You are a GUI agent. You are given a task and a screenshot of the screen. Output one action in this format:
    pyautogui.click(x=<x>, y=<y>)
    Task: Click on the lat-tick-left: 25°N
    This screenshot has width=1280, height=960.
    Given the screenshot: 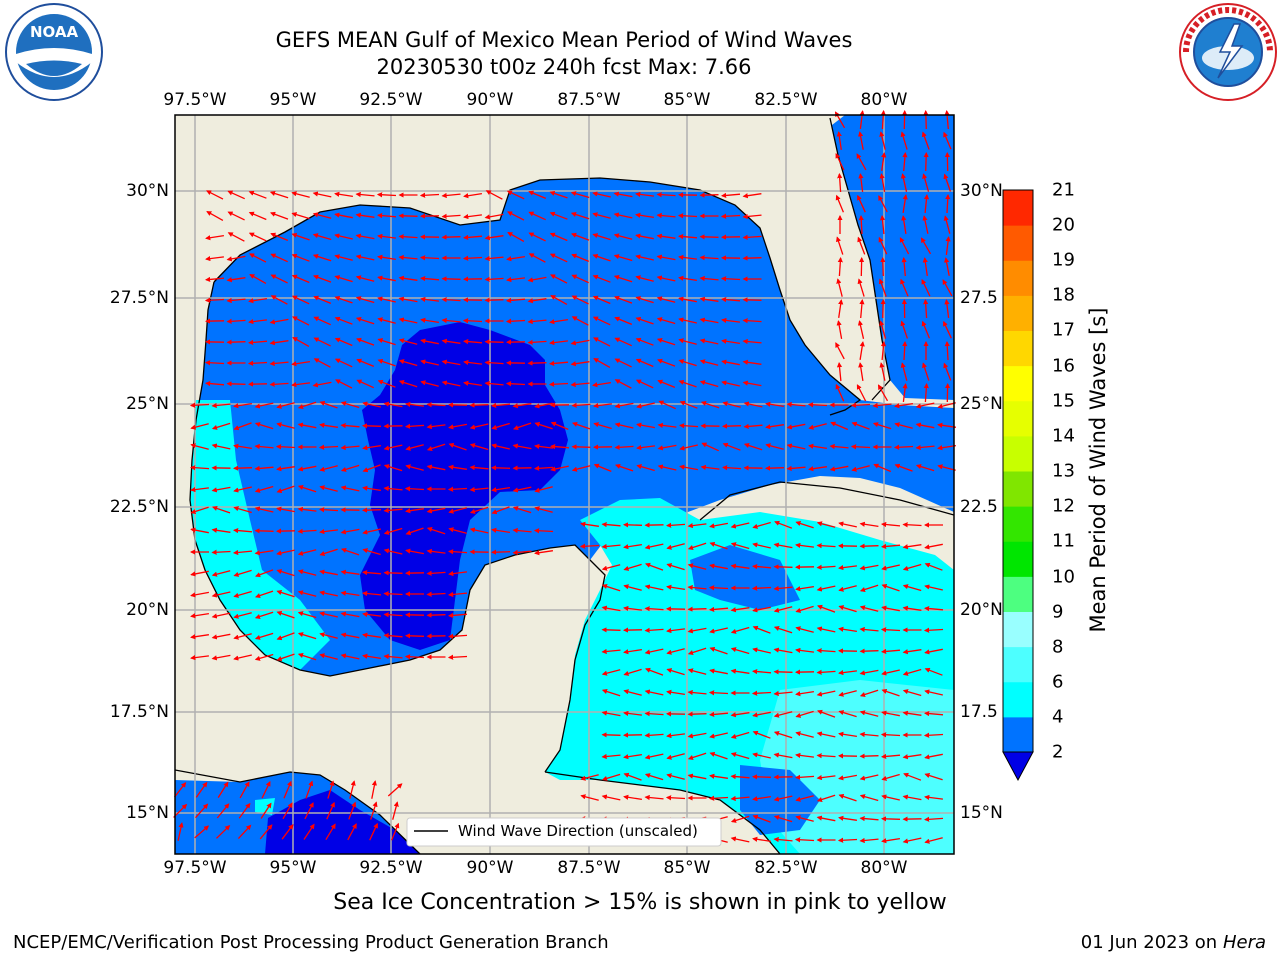 What is the action you would take?
    pyautogui.click(x=147, y=404)
    